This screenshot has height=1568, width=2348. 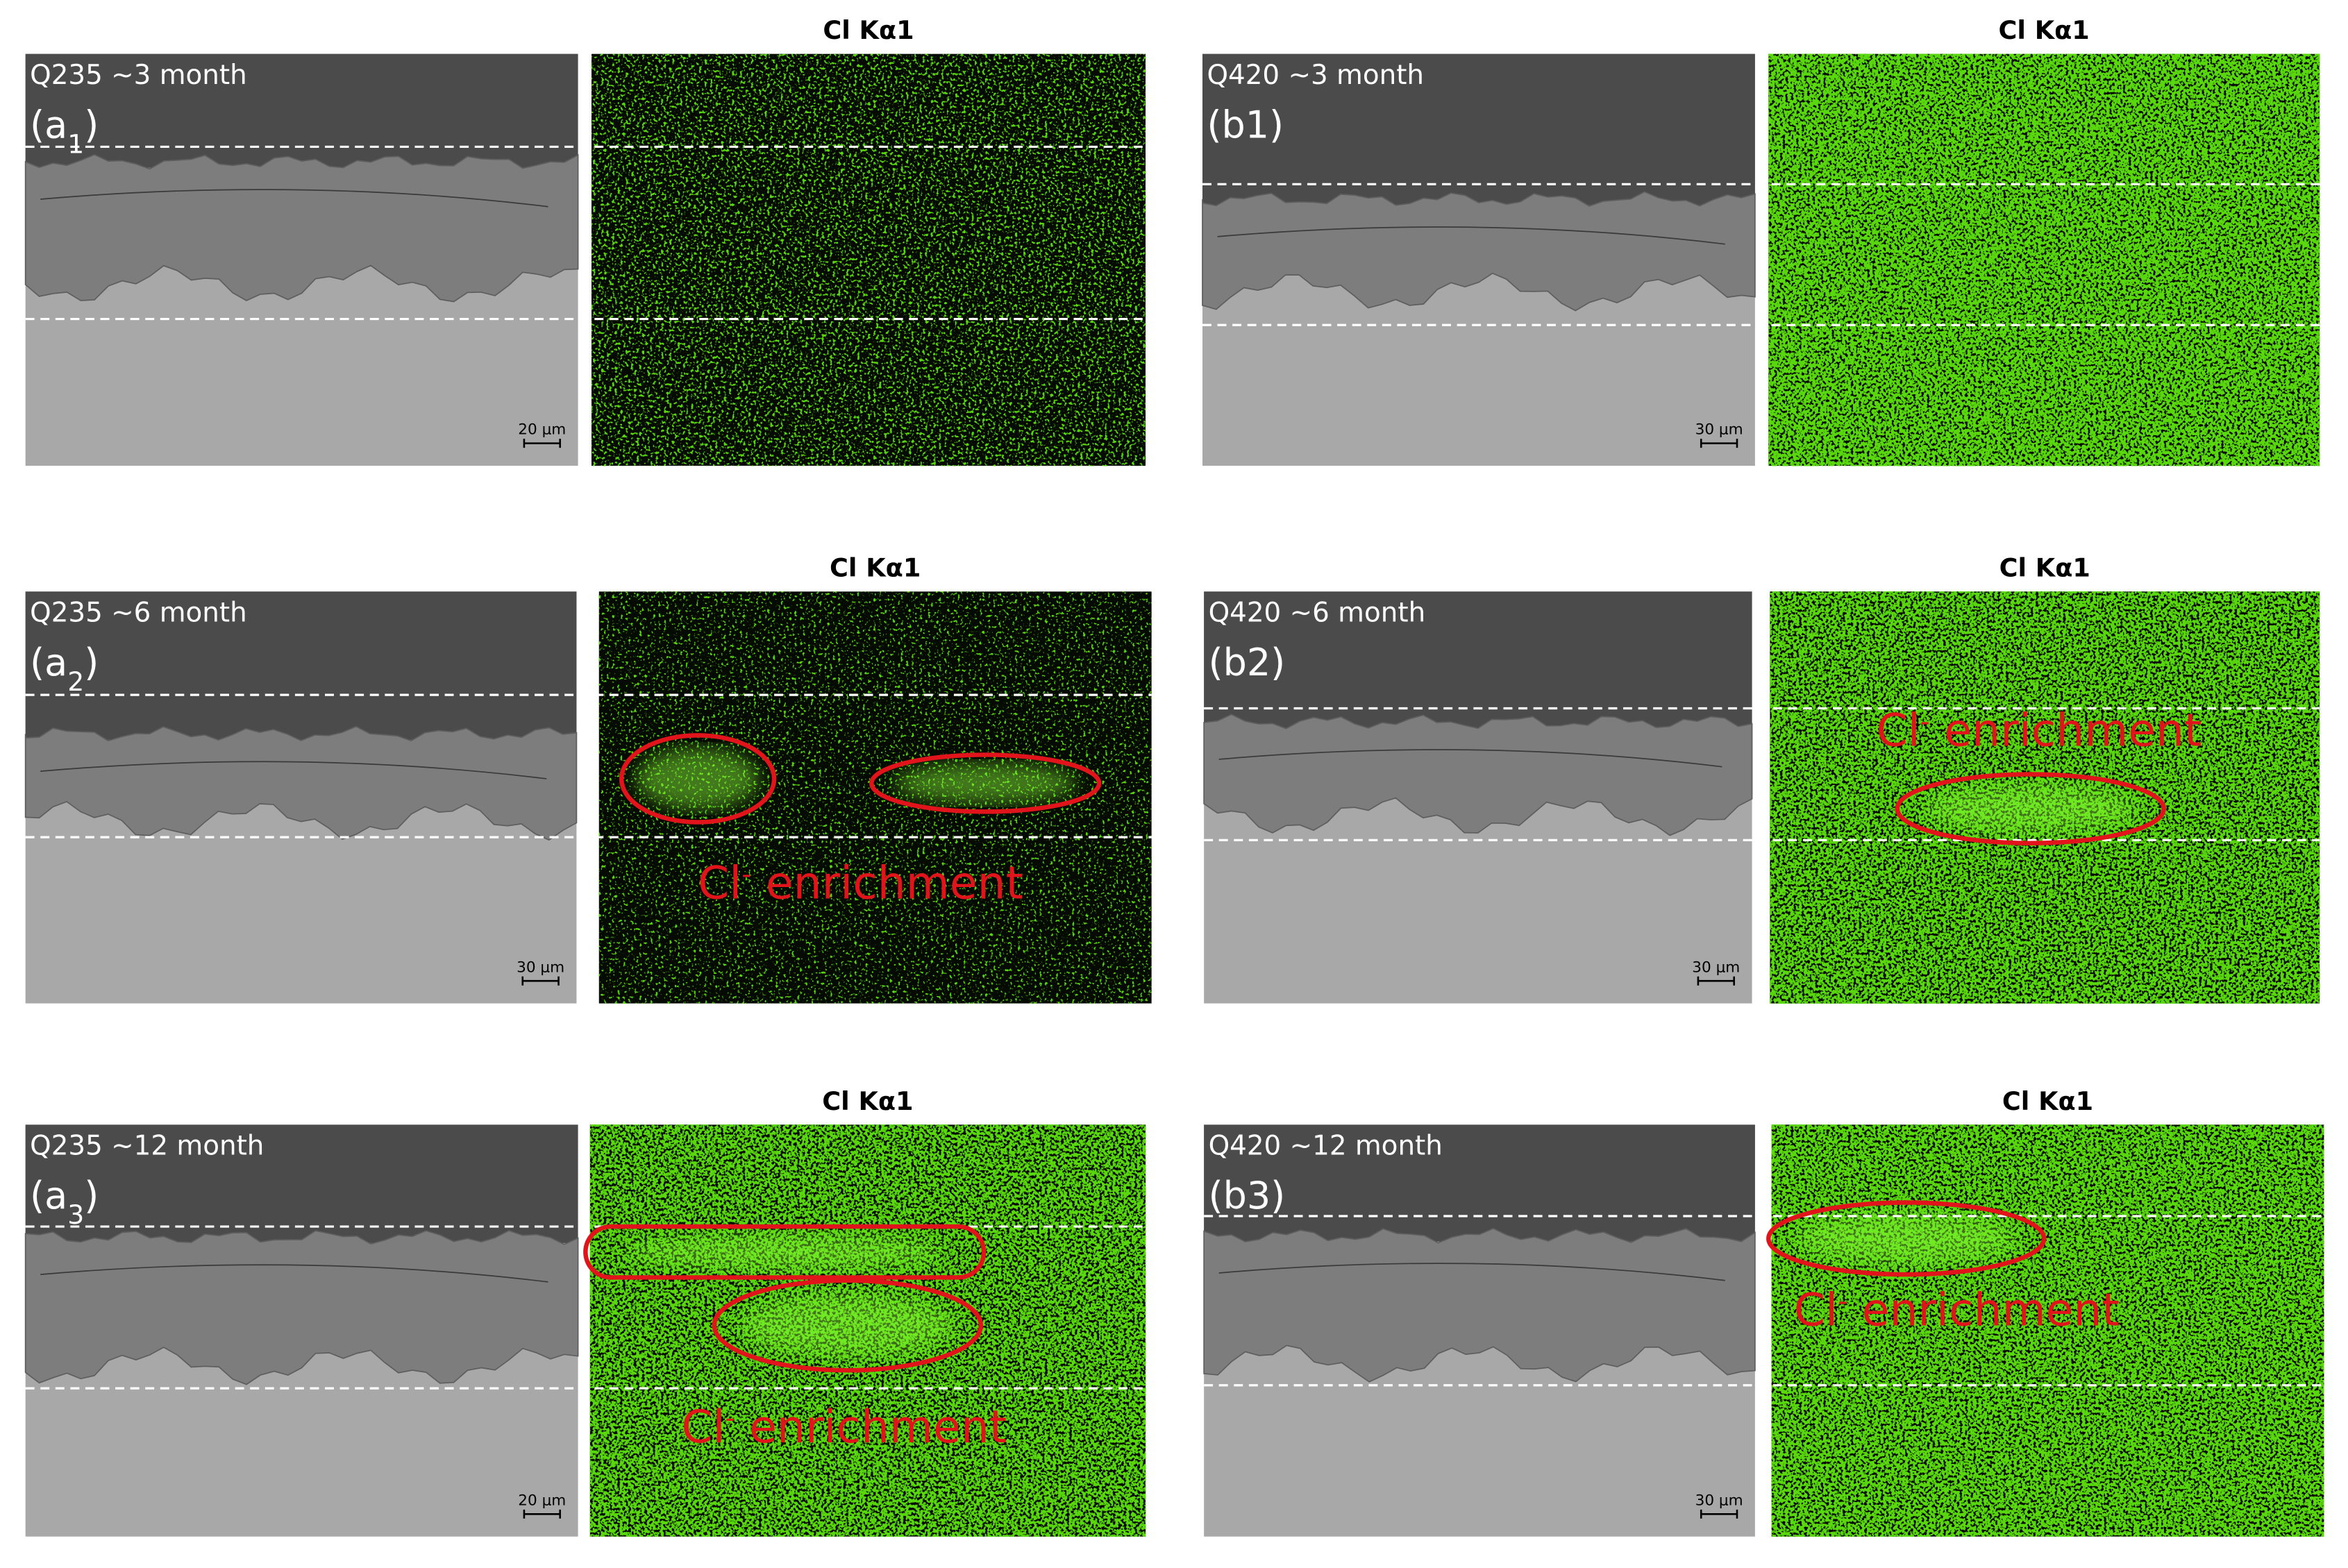 What do you see at coordinates (1316, 75) in the screenshot?
I see `sample-title: Q420 ~3 month` at bounding box center [1316, 75].